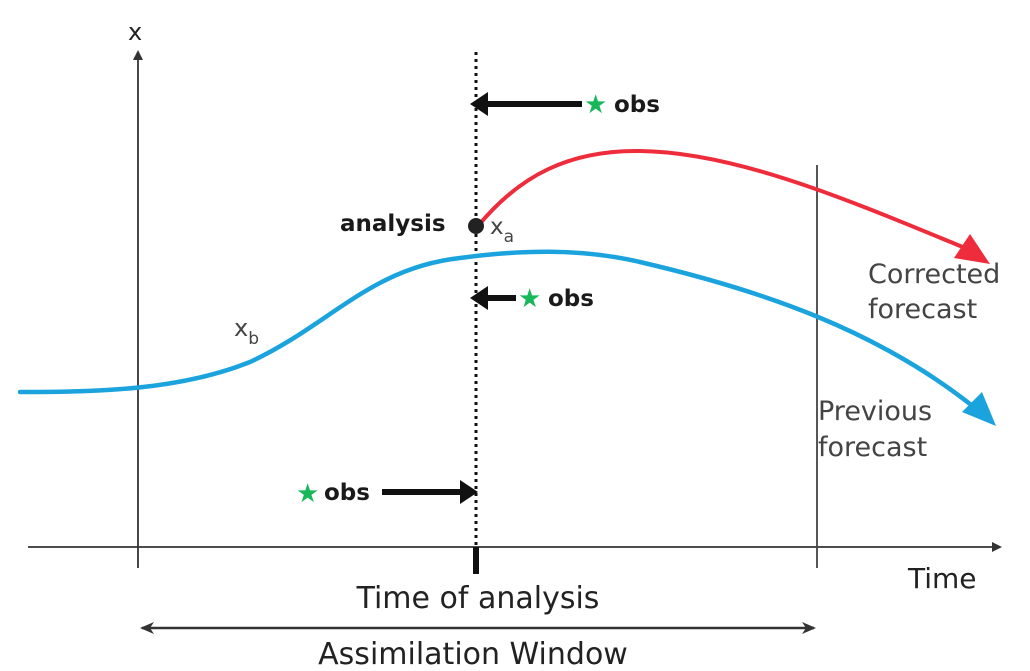 This screenshot has width=1030, height=671. What do you see at coordinates (476, 226) in the screenshot?
I see `analysis-point` at bounding box center [476, 226].